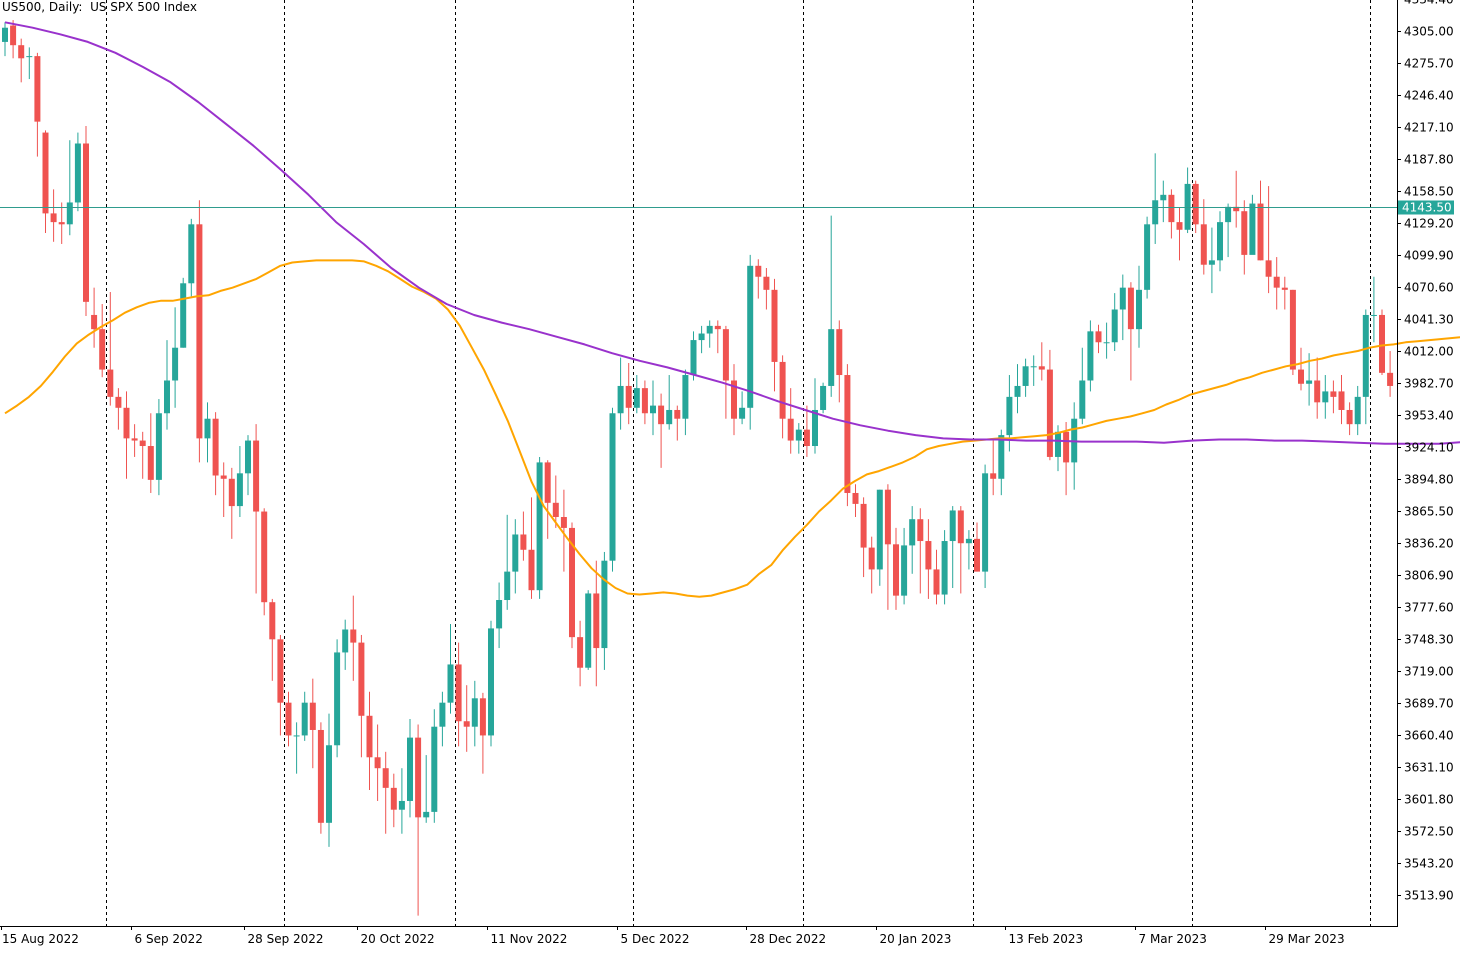  Describe the element at coordinates (286, 939) in the screenshot. I see `time-tick-label: 28 Sep 2022` at that location.